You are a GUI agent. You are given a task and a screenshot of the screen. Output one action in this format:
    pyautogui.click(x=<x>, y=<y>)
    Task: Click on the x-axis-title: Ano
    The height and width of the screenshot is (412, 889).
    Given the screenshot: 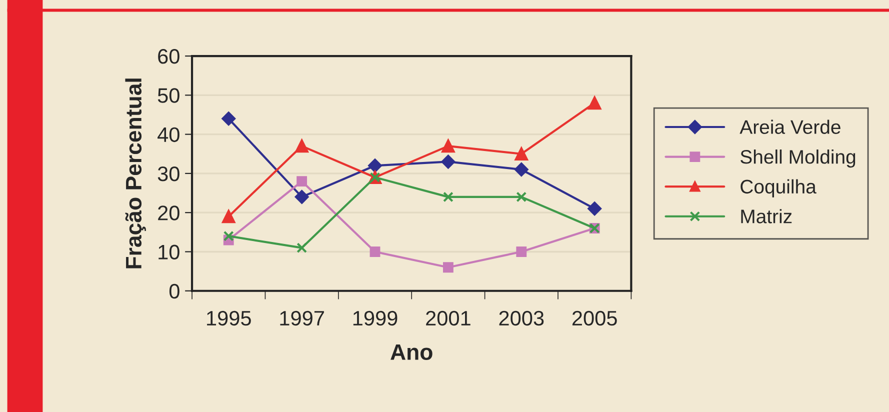 What is the action you would take?
    pyautogui.click(x=411, y=352)
    